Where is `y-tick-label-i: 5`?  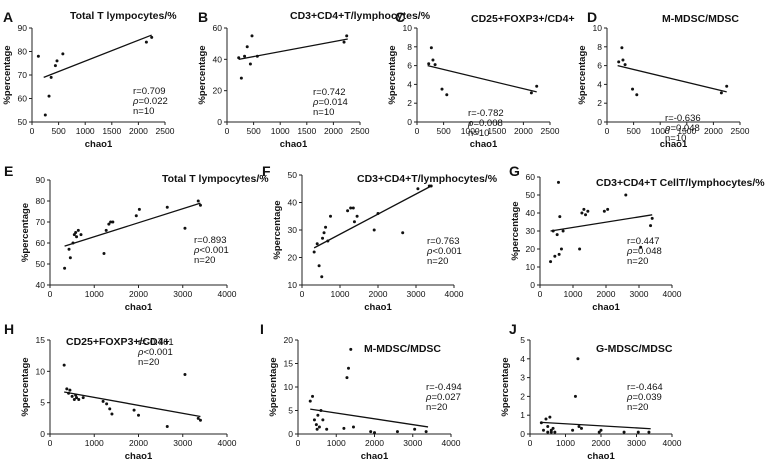
y-tick-label-i: 5 is located at coordinates (290, 411).